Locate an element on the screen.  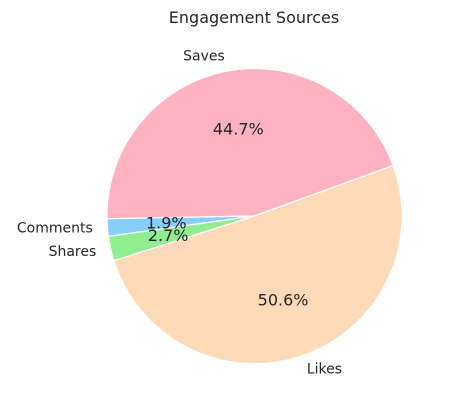
slice-percent-comments: 1.9% is located at coordinates (166, 222).